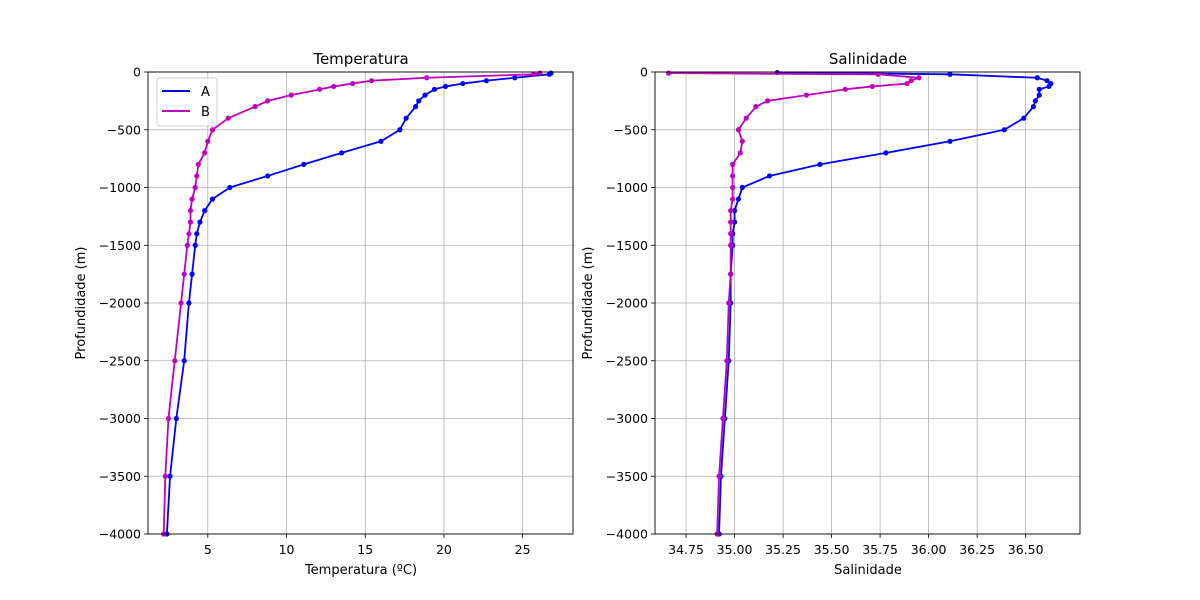 The height and width of the screenshot is (600, 1200). What do you see at coordinates (205, 112) in the screenshot?
I see `legend-label-b: B` at bounding box center [205, 112].